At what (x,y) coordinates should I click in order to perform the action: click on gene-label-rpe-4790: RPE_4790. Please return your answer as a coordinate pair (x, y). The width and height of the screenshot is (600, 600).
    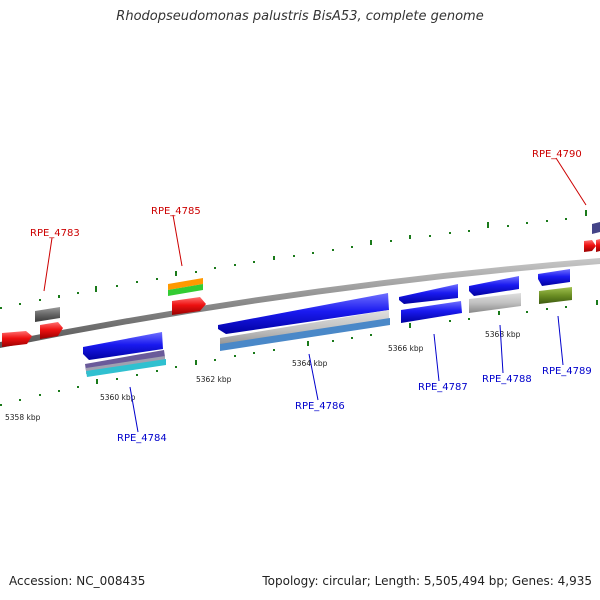
    Looking at the image, I should click on (557, 154).